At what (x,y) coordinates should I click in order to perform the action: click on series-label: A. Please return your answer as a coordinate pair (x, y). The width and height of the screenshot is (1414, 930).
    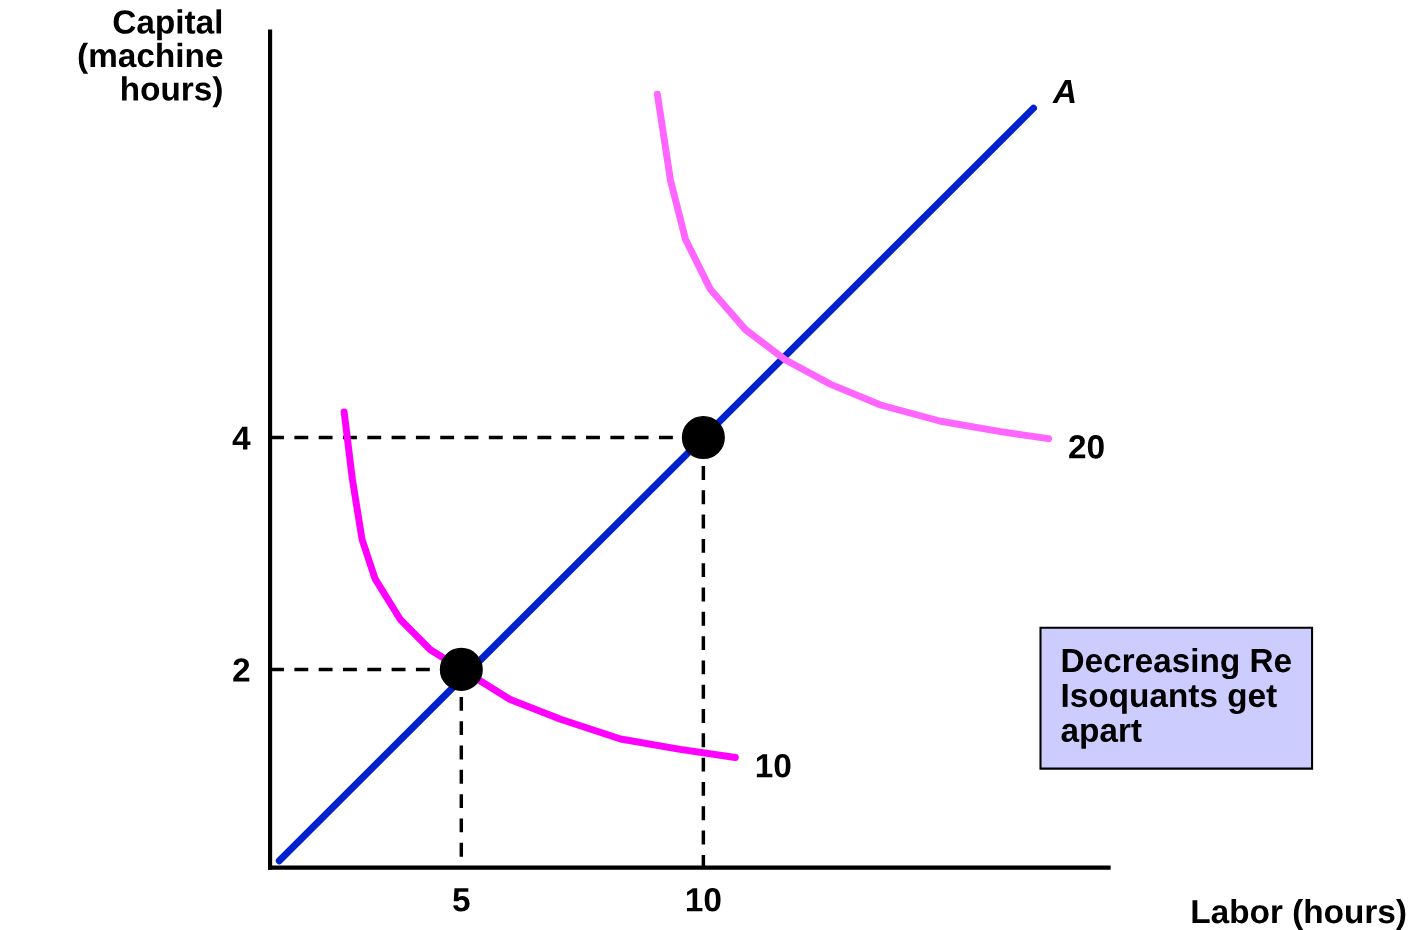
    Looking at the image, I should click on (1063, 91).